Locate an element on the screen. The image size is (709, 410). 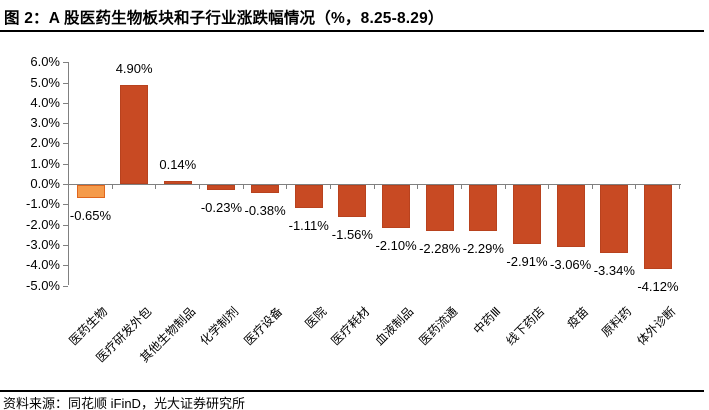
category-label: 医疗设备 is located at coordinates (263, 326).